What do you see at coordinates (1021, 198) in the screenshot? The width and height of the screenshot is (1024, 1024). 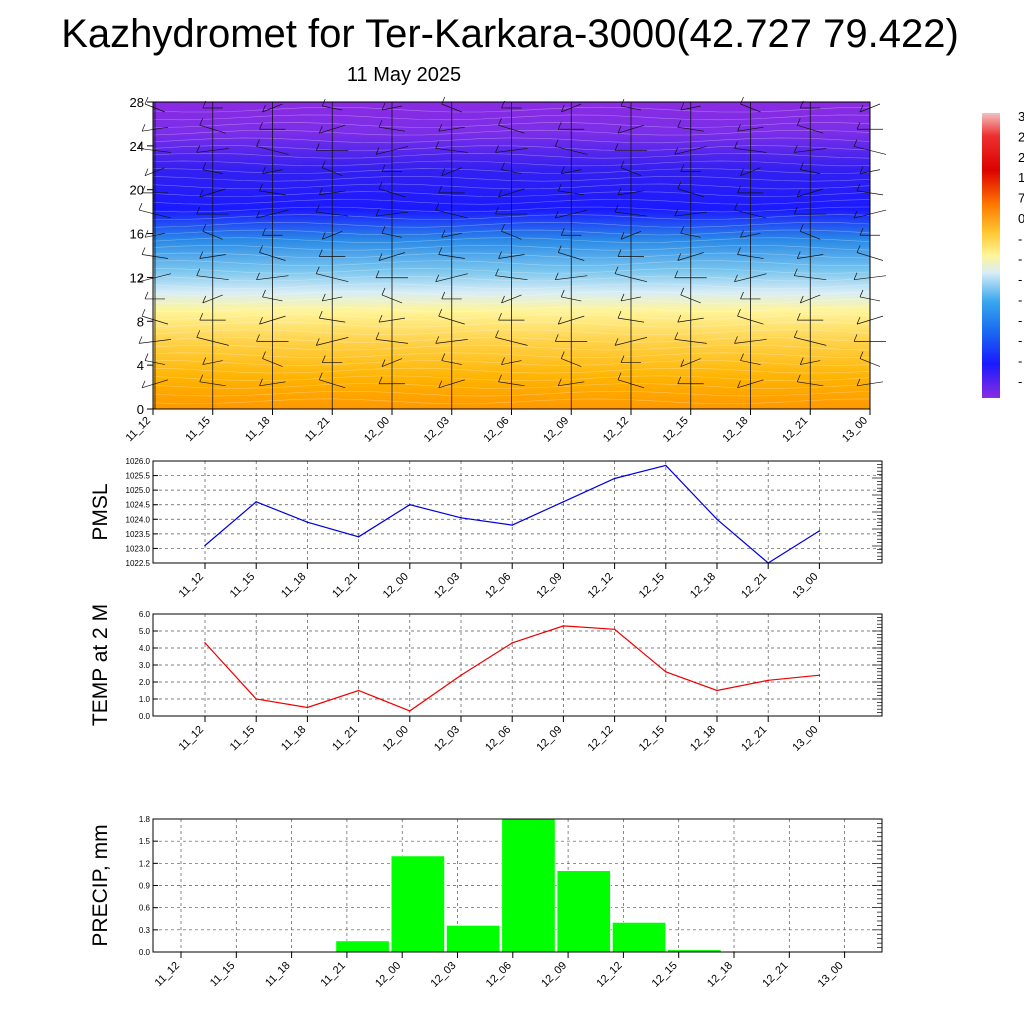 I see `colorbar-label: 7` at bounding box center [1021, 198].